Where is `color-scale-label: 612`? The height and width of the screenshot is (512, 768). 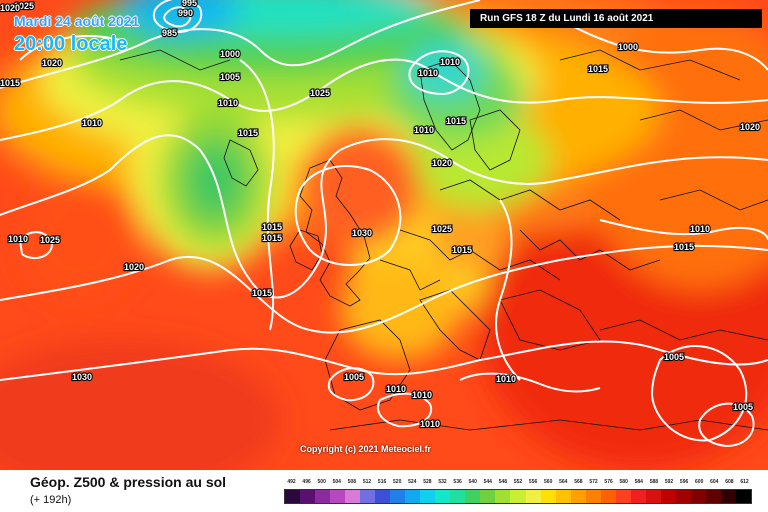
color-scale-label: 612 is located at coordinates (744, 482).